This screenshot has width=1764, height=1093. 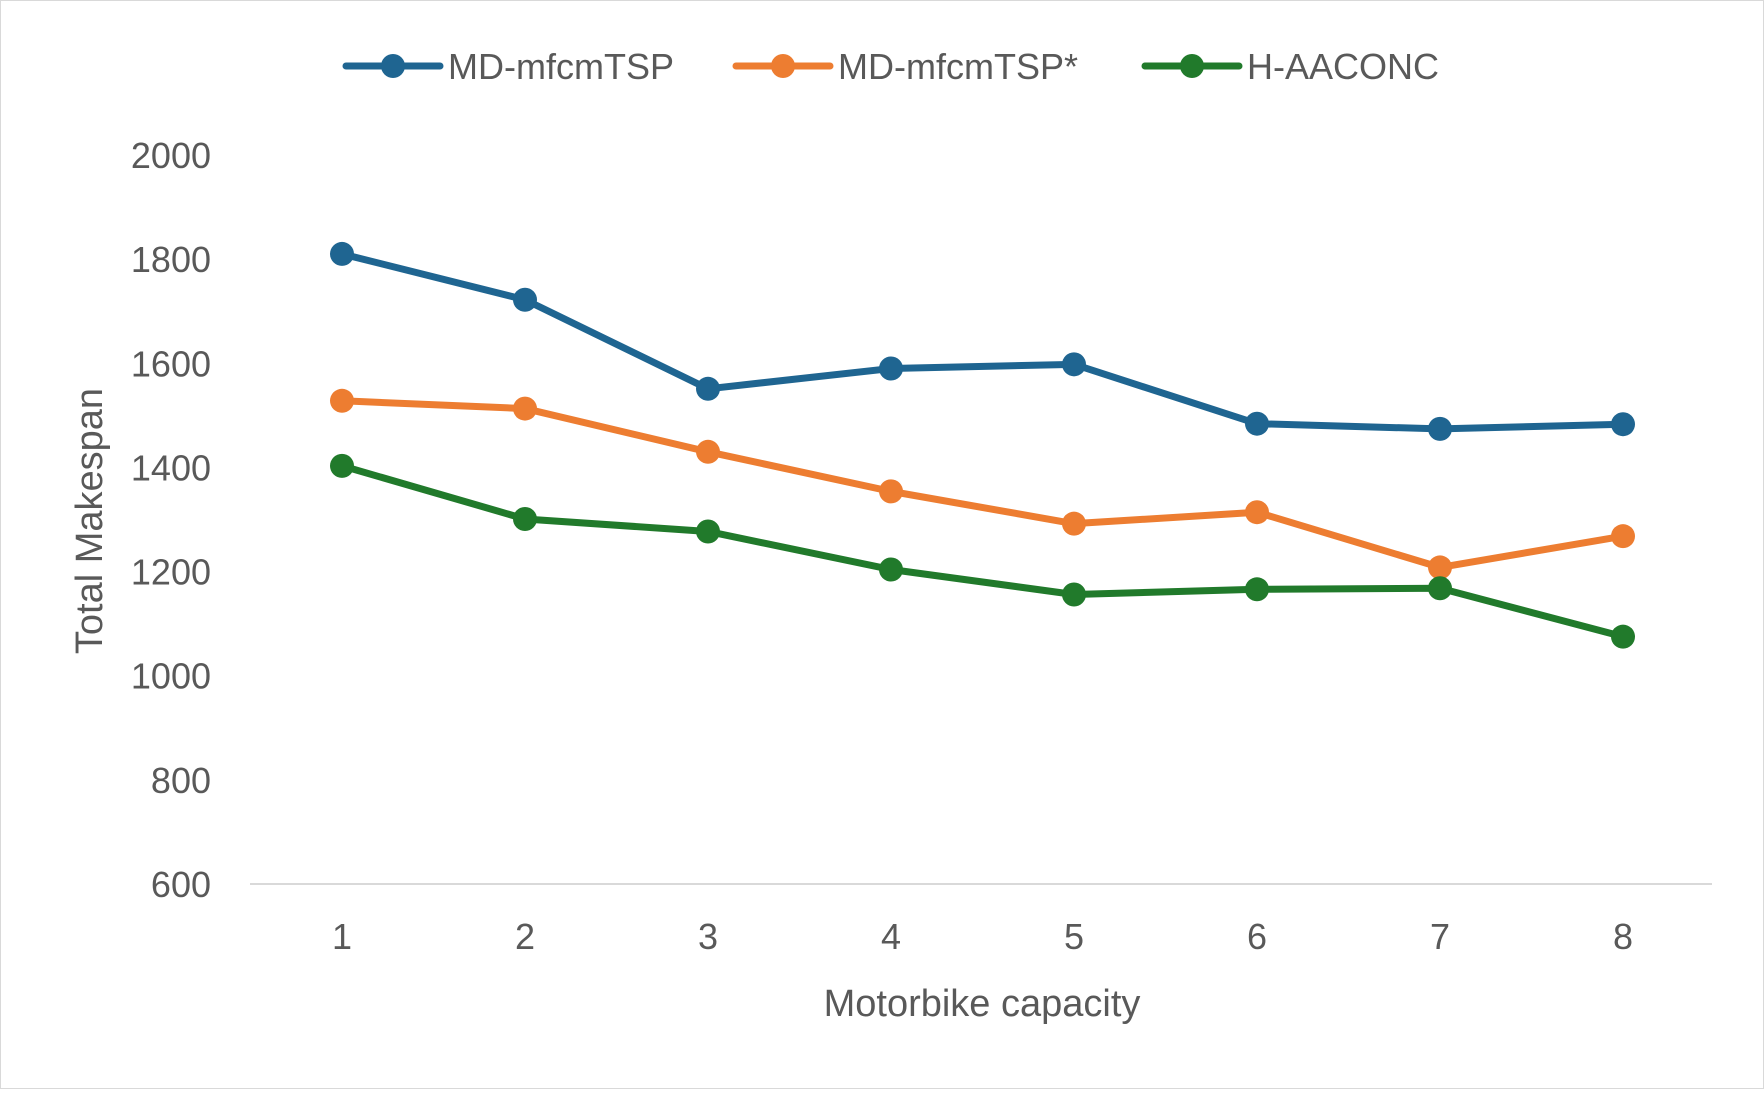 What do you see at coordinates (1440, 936) in the screenshot?
I see `x-tick-label: 7` at bounding box center [1440, 936].